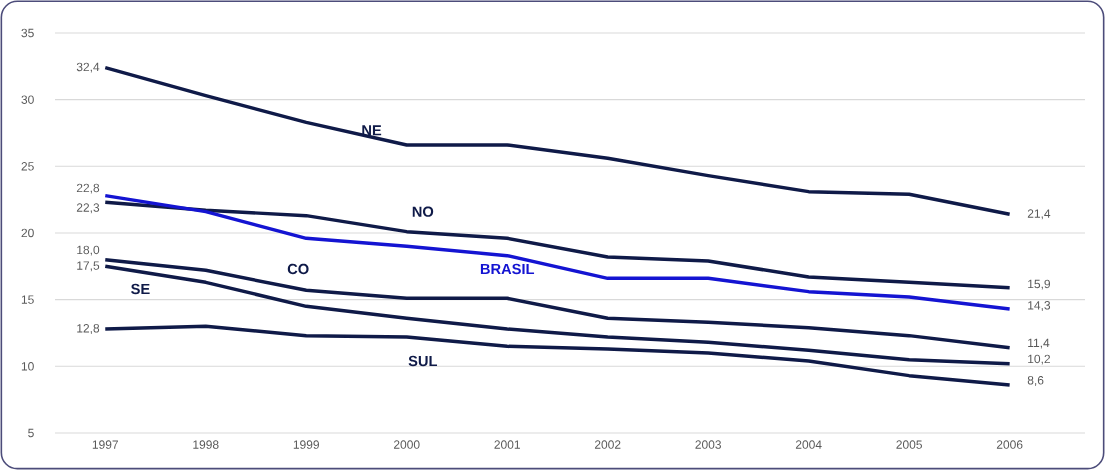 The image size is (1105, 470). I want to click on data-label: 11,4, so click(1039, 343).